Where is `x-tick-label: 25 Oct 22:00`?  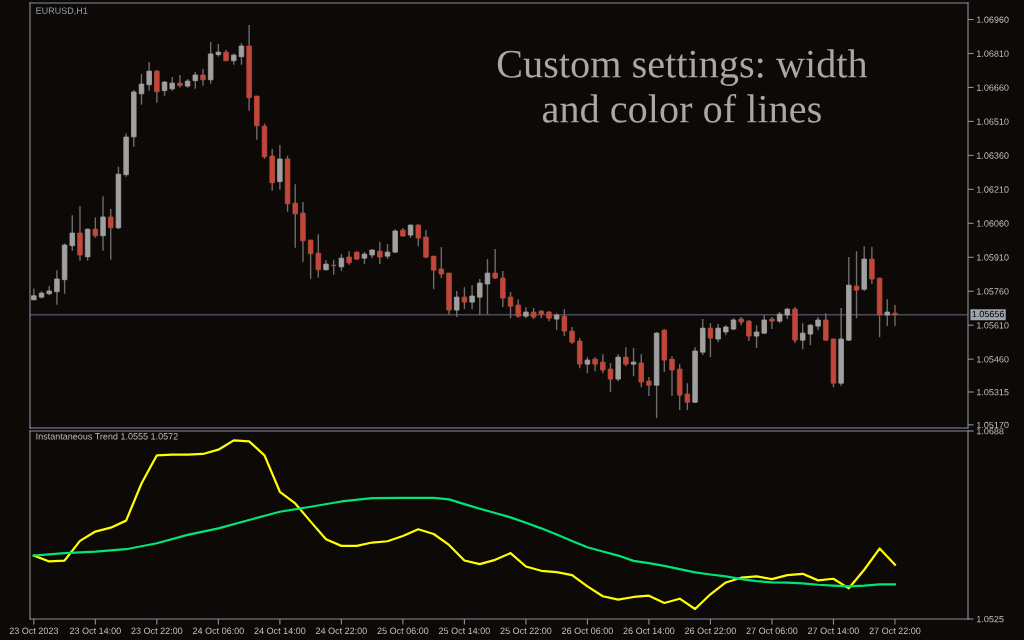 x-tick-label: 25 Oct 22:00 is located at coordinates (526, 630).